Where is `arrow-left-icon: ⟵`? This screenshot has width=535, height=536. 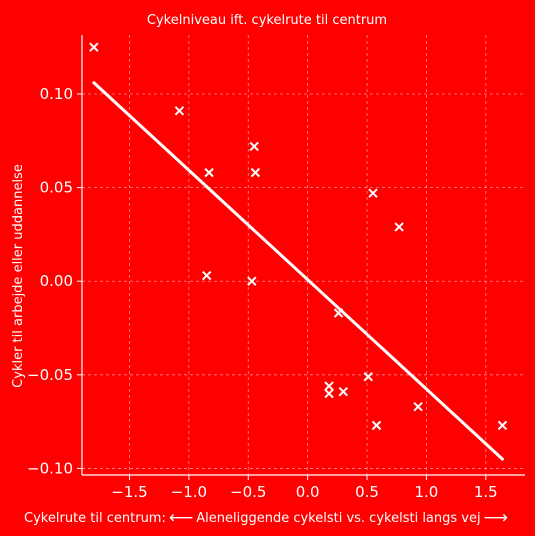 arrow-left-icon: ⟵ is located at coordinates (181, 517).